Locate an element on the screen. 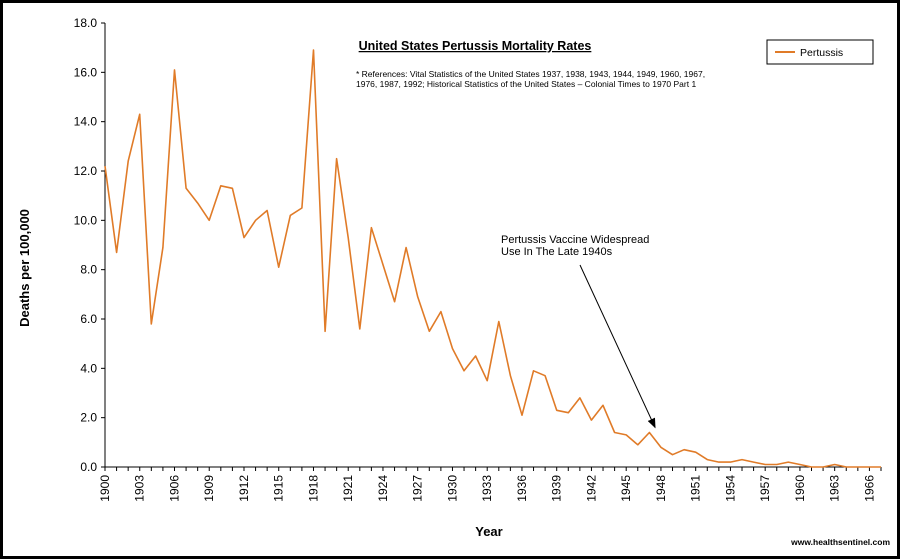 This screenshot has width=900, height=559. x-tick-label: 1915 is located at coordinates (279, 488).